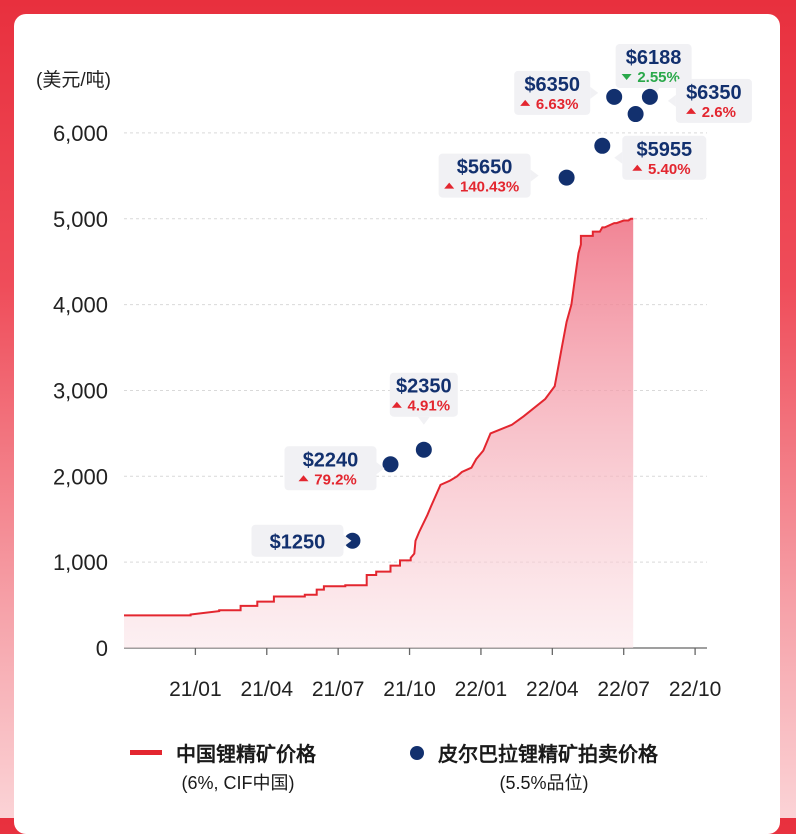  Describe the element at coordinates (417, 752) in the screenshot. I see `legend-dot-swatch` at that location.